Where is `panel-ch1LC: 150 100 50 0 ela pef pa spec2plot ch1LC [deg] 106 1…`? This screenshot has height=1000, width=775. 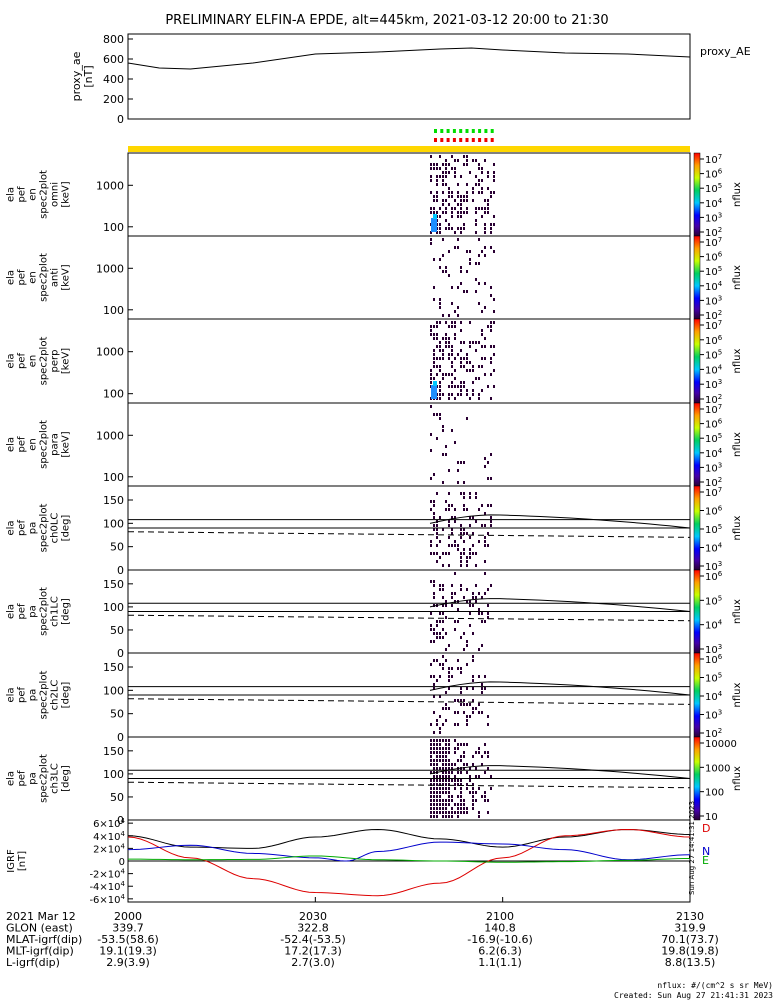
panel-ch1LC: 150 100 50 0 ela pef pa spec2plot ch1LC [deg] 106 1… is located at coordinates (374, 614).